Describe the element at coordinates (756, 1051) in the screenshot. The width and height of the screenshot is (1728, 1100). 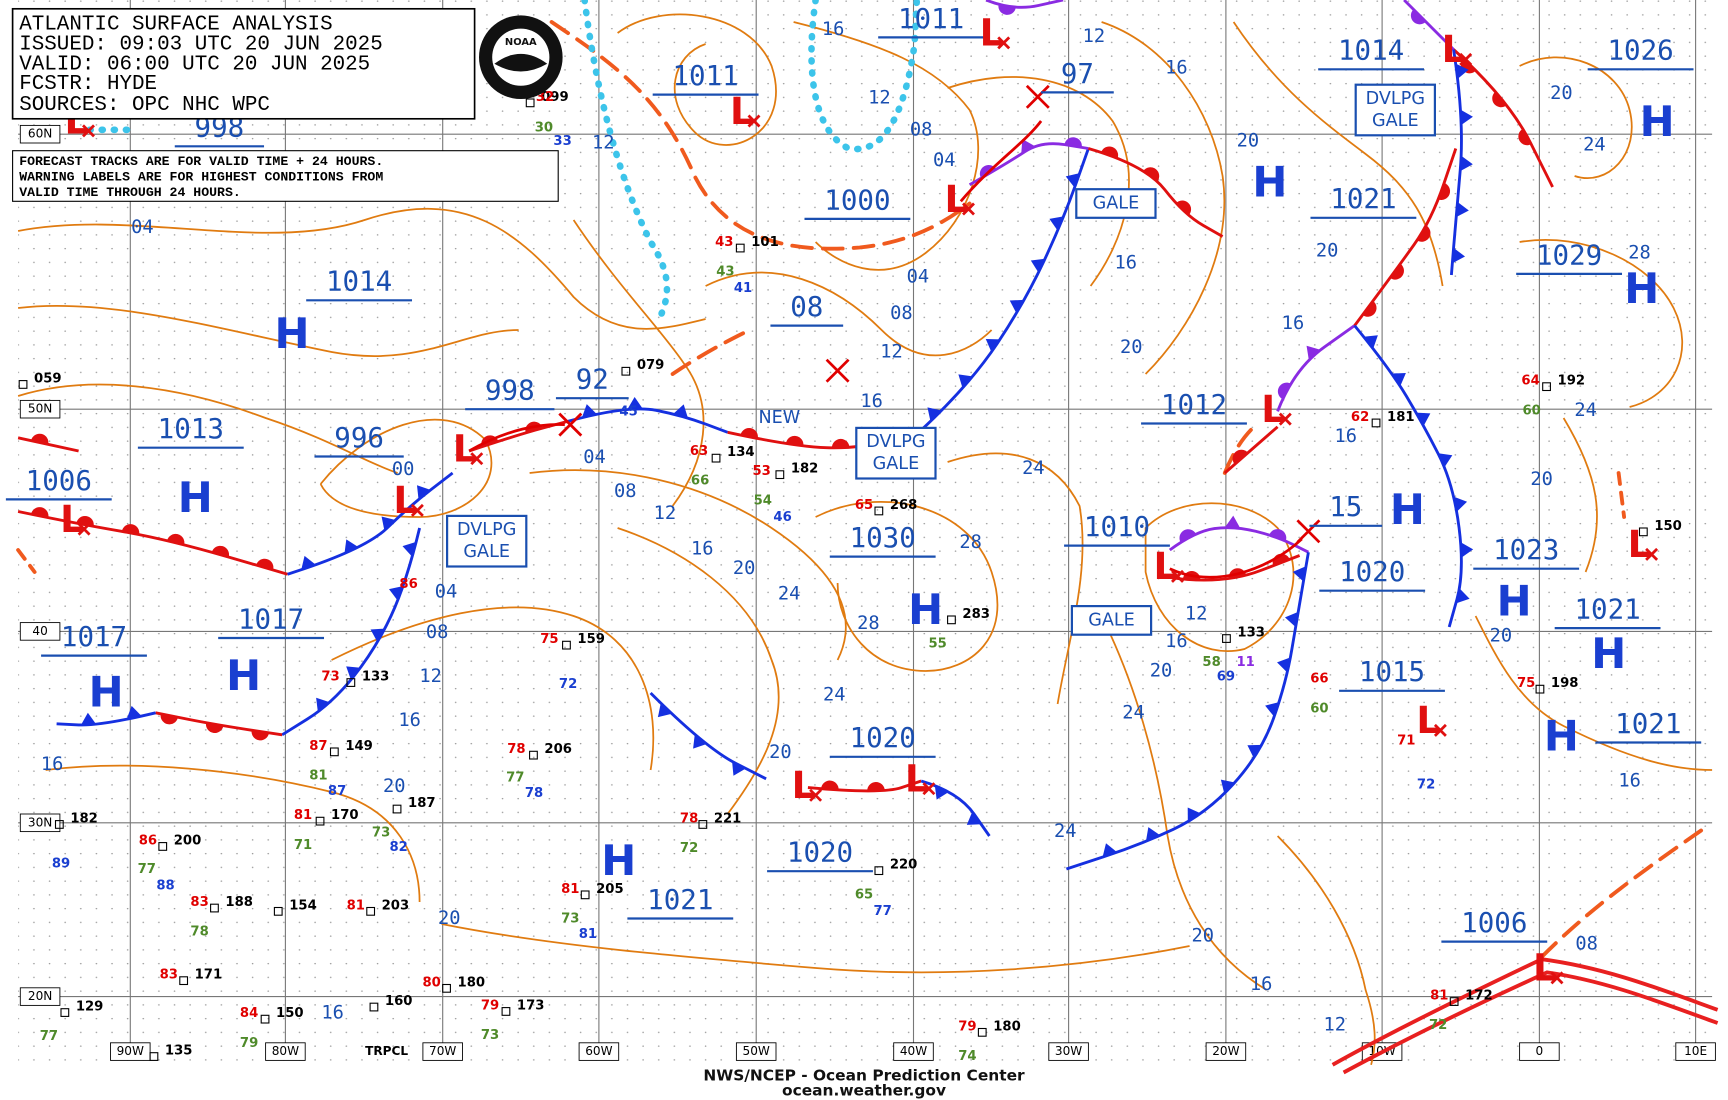
I see `lon-label-box` at that location.